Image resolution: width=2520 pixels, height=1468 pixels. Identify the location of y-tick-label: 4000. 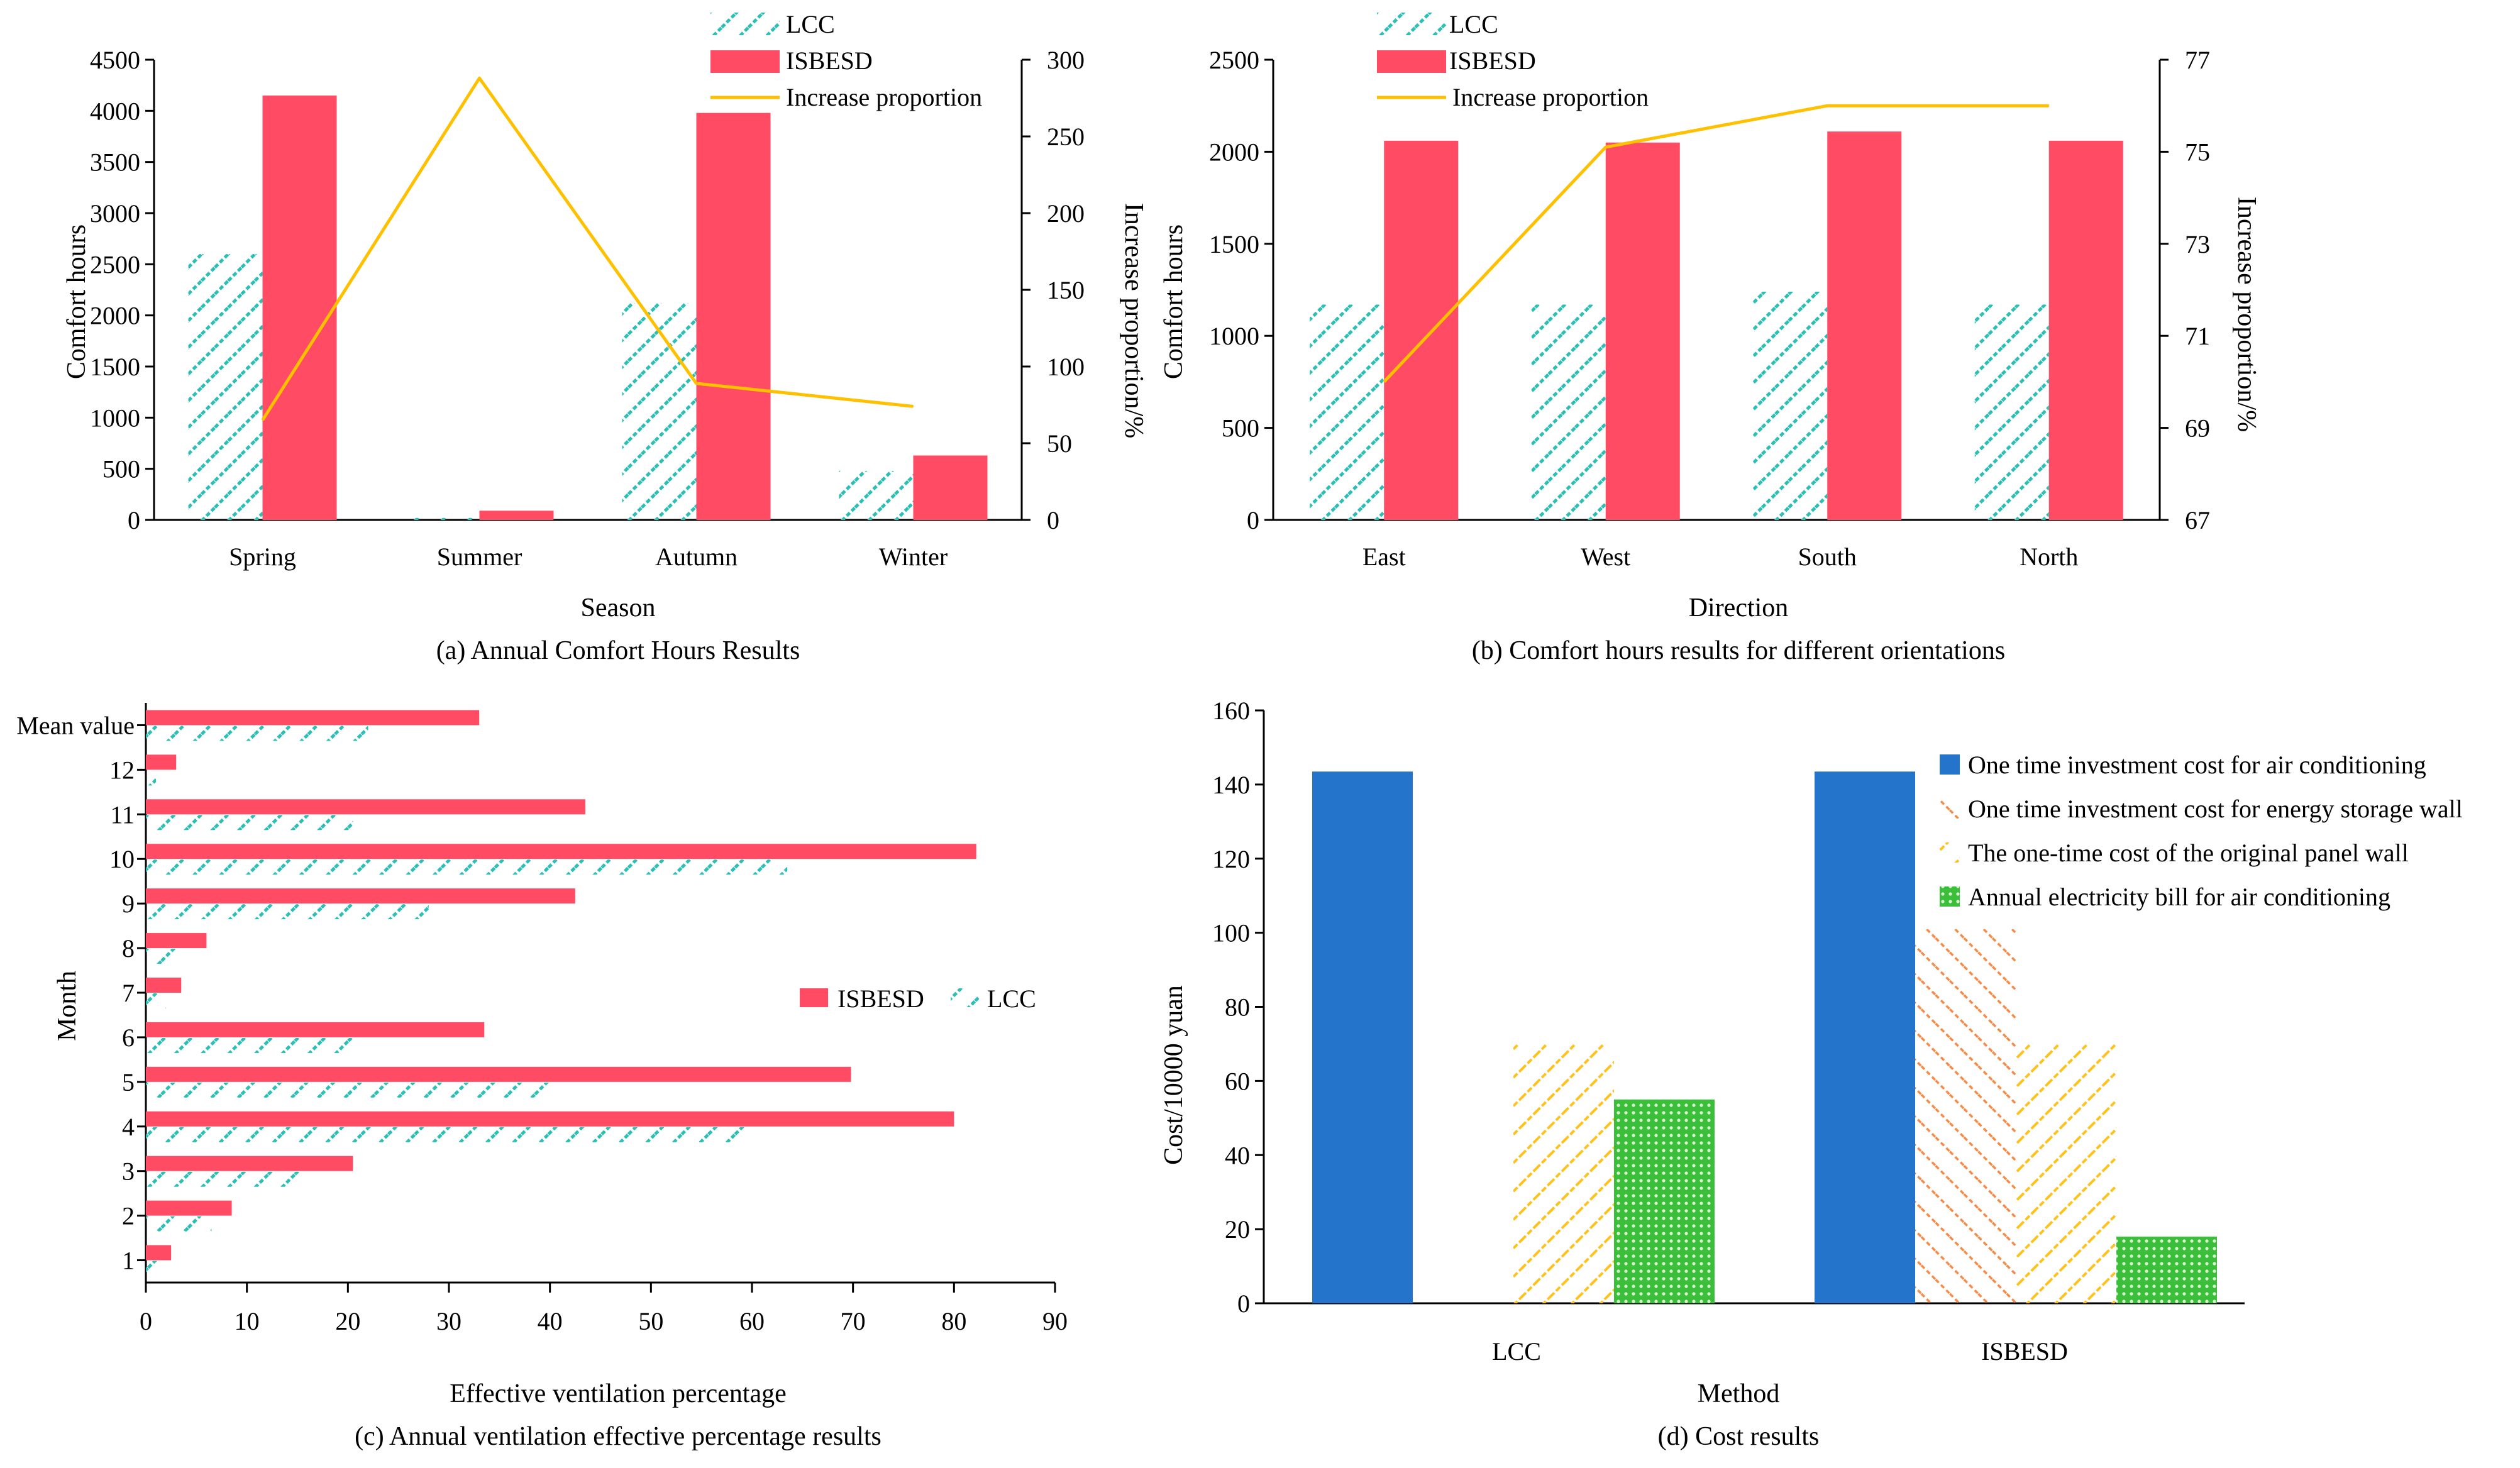
(115, 111).